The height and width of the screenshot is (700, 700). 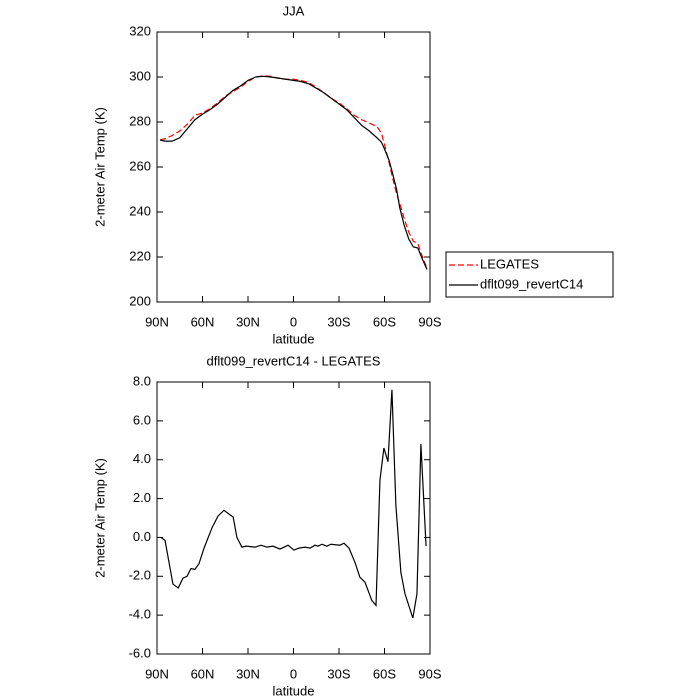 What do you see at coordinates (142, 536) in the screenshot?
I see `y-tick-label: 0.0` at bounding box center [142, 536].